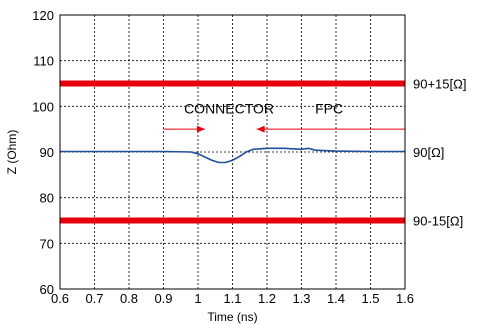 This screenshot has width=479, height=324. I want to click on x-axis-label: Time (ns), so click(232, 317).